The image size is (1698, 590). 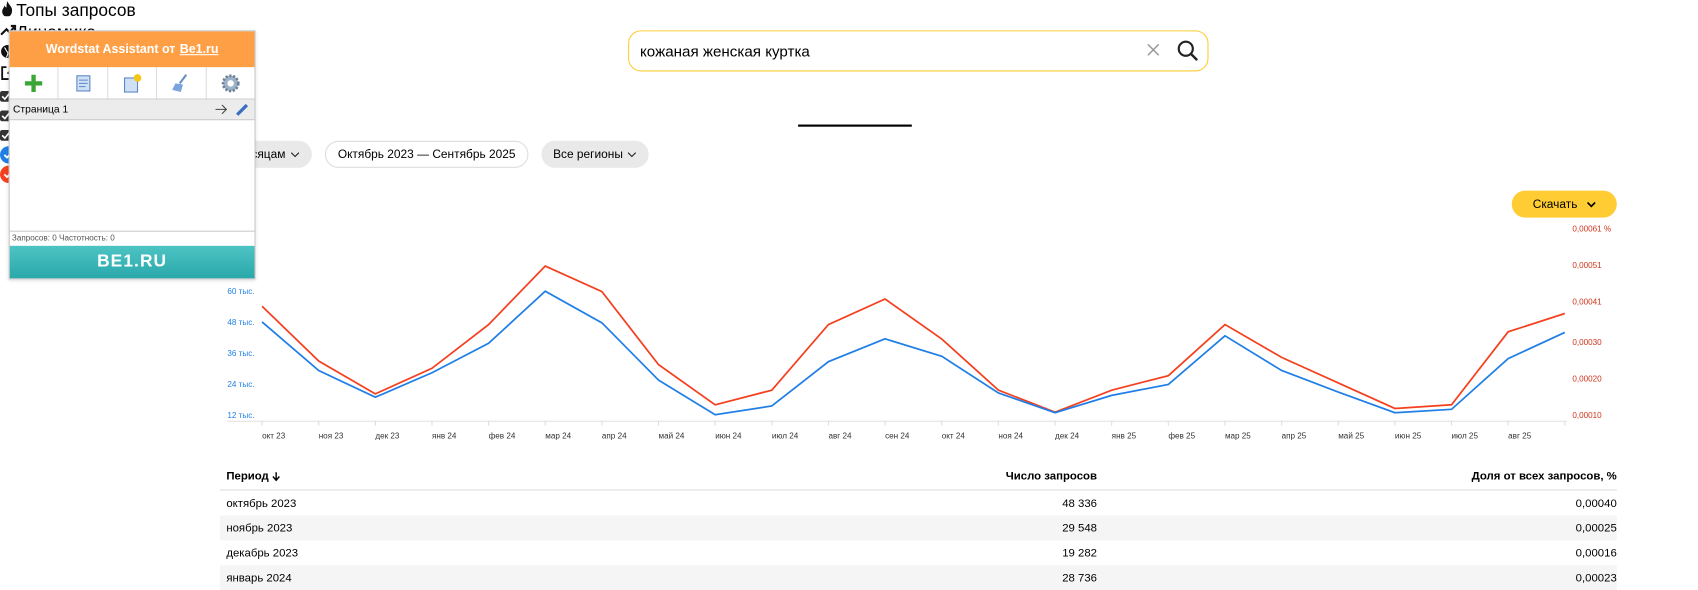 What do you see at coordinates (614, 436) in the screenshot?
I see `x-tick-label: апр 24` at bounding box center [614, 436].